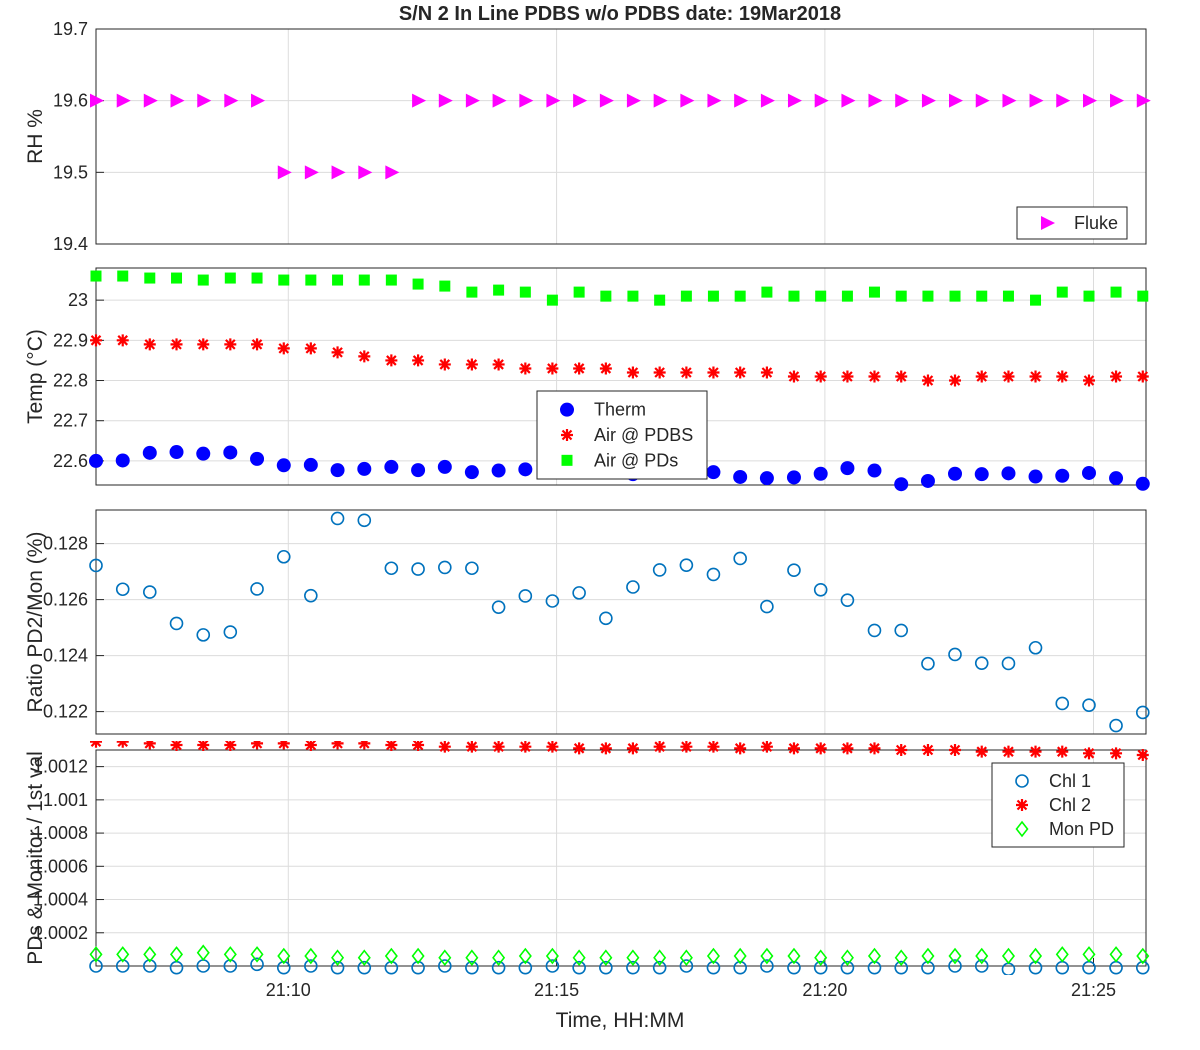 The height and width of the screenshot is (1050, 1200). I want to click on y-tick-label: 19.6, so click(70, 101).